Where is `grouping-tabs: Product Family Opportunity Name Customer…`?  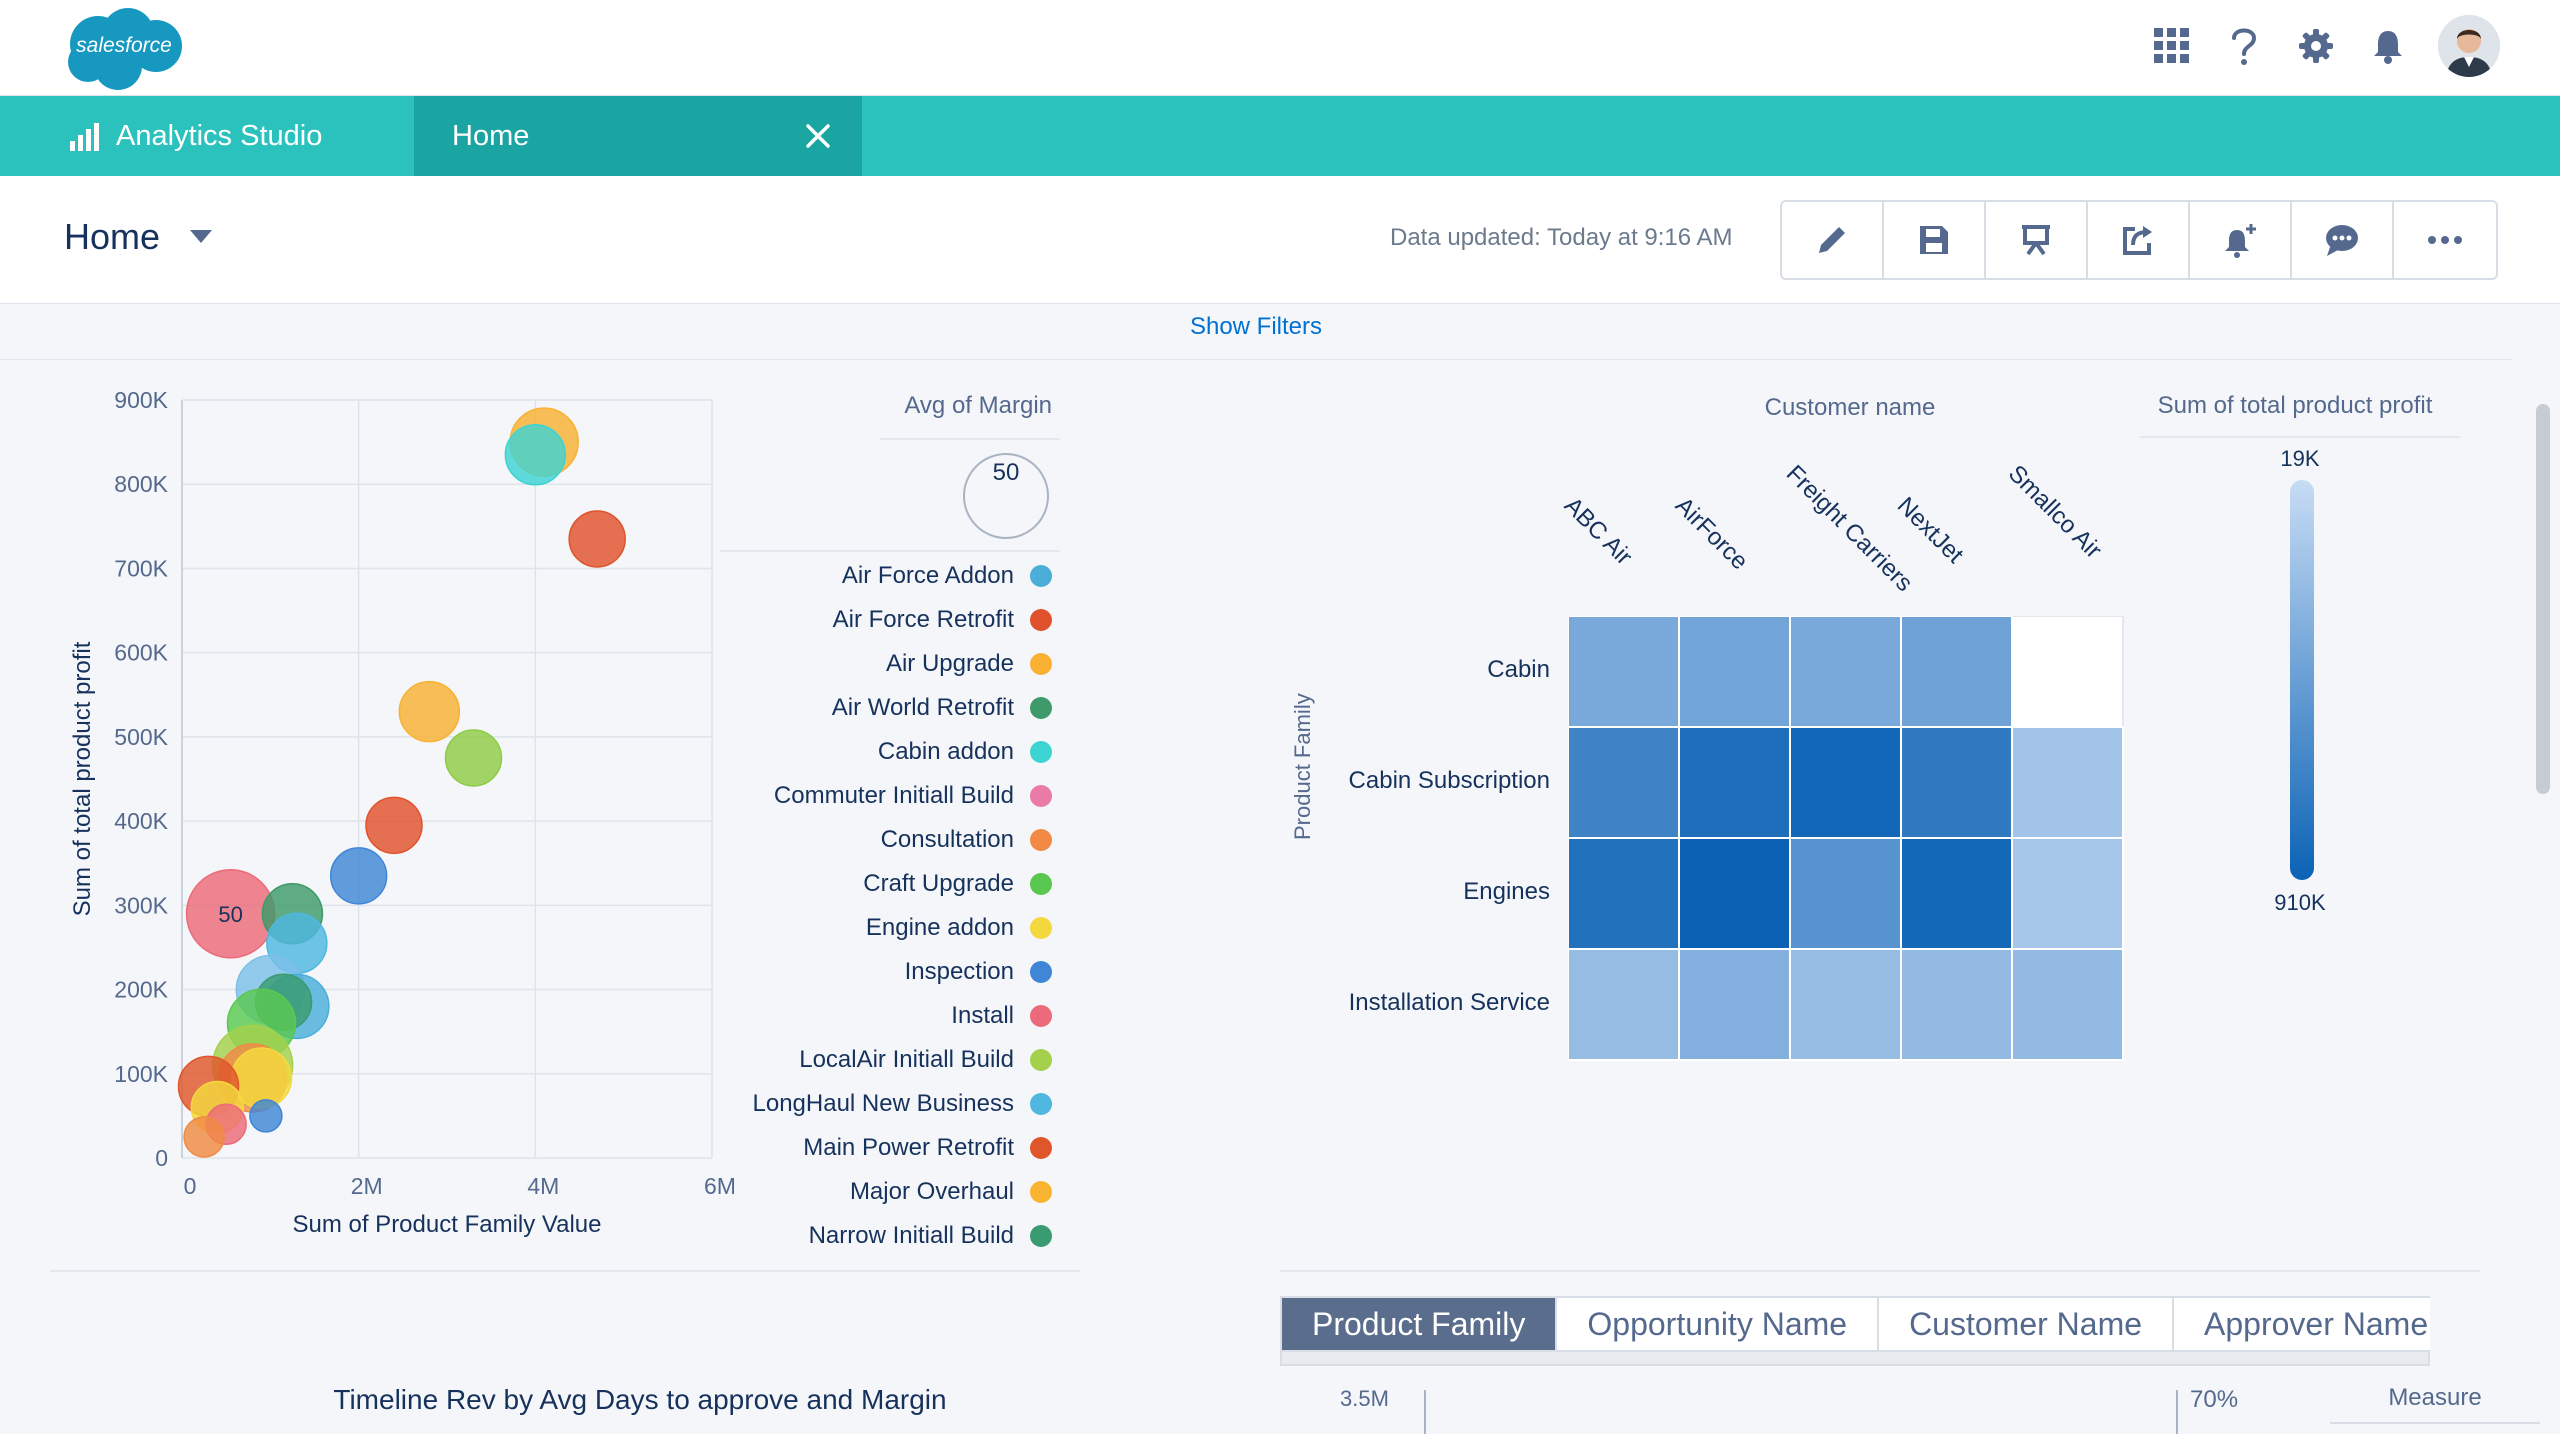 grouping-tabs: Product Family Opportunity Name Customer… is located at coordinates (1855, 1325).